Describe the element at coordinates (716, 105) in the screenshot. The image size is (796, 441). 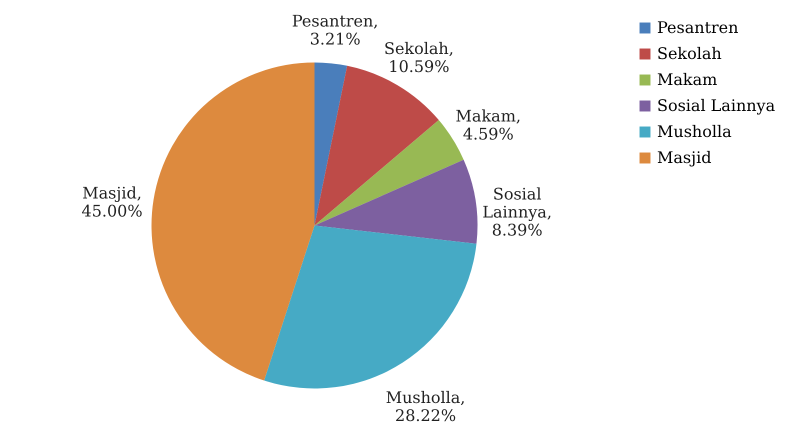
I see `legend-label: Sosial Lainnya` at that location.